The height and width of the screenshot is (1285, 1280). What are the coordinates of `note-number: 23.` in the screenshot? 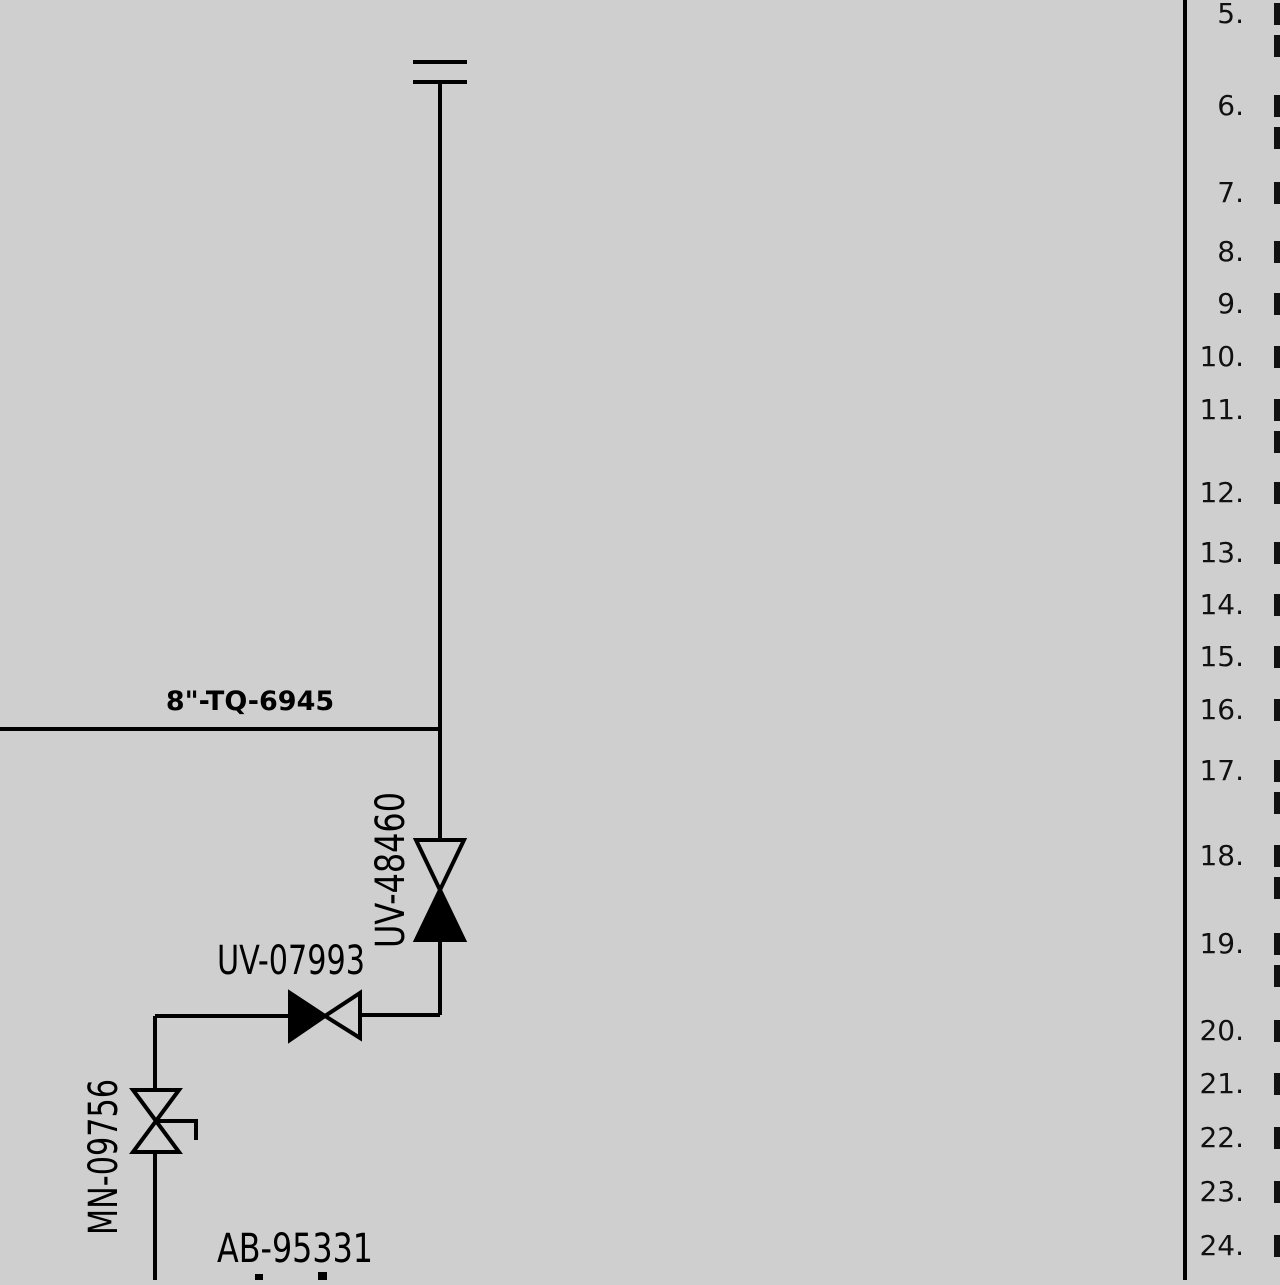 It's located at (1221, 1191).